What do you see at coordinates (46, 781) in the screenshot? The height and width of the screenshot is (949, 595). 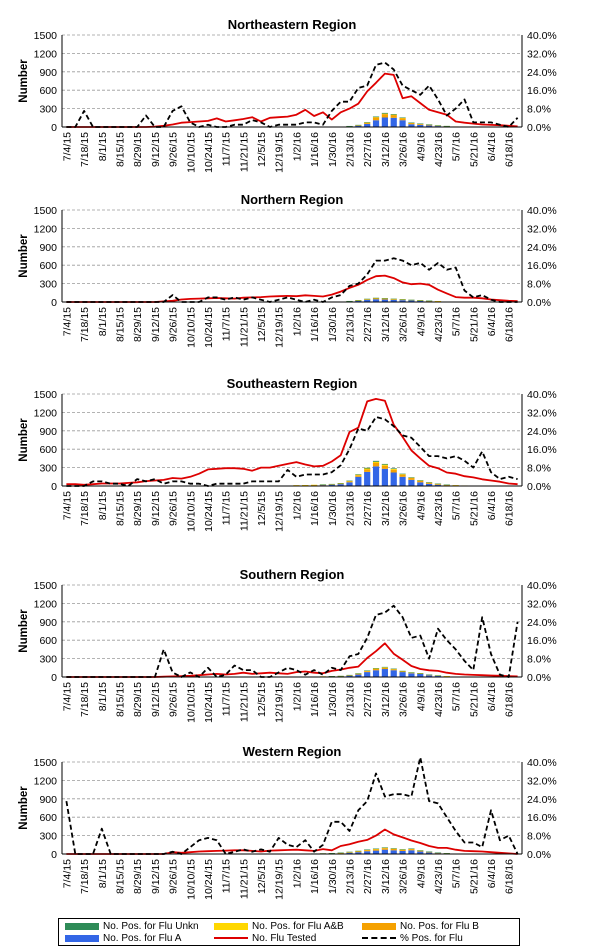 I see `y-tick-label: 1200` at bounding box center [46, 781].